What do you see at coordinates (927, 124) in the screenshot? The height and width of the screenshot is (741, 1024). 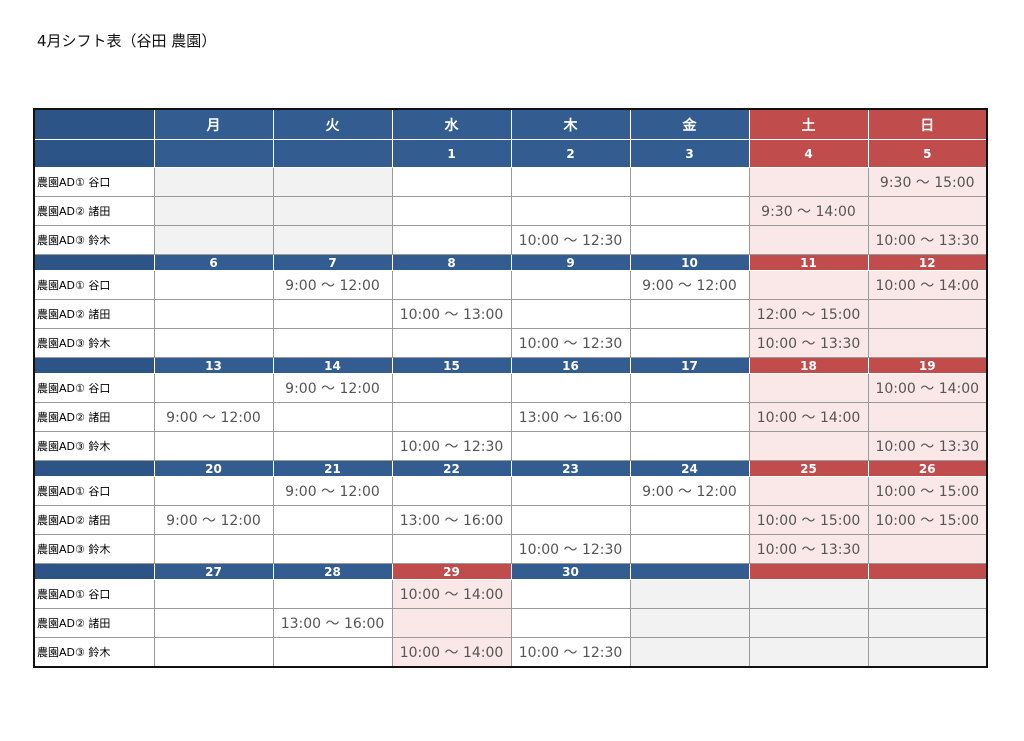 I see `weekday-header: 日` at bounding box center [927, 124].